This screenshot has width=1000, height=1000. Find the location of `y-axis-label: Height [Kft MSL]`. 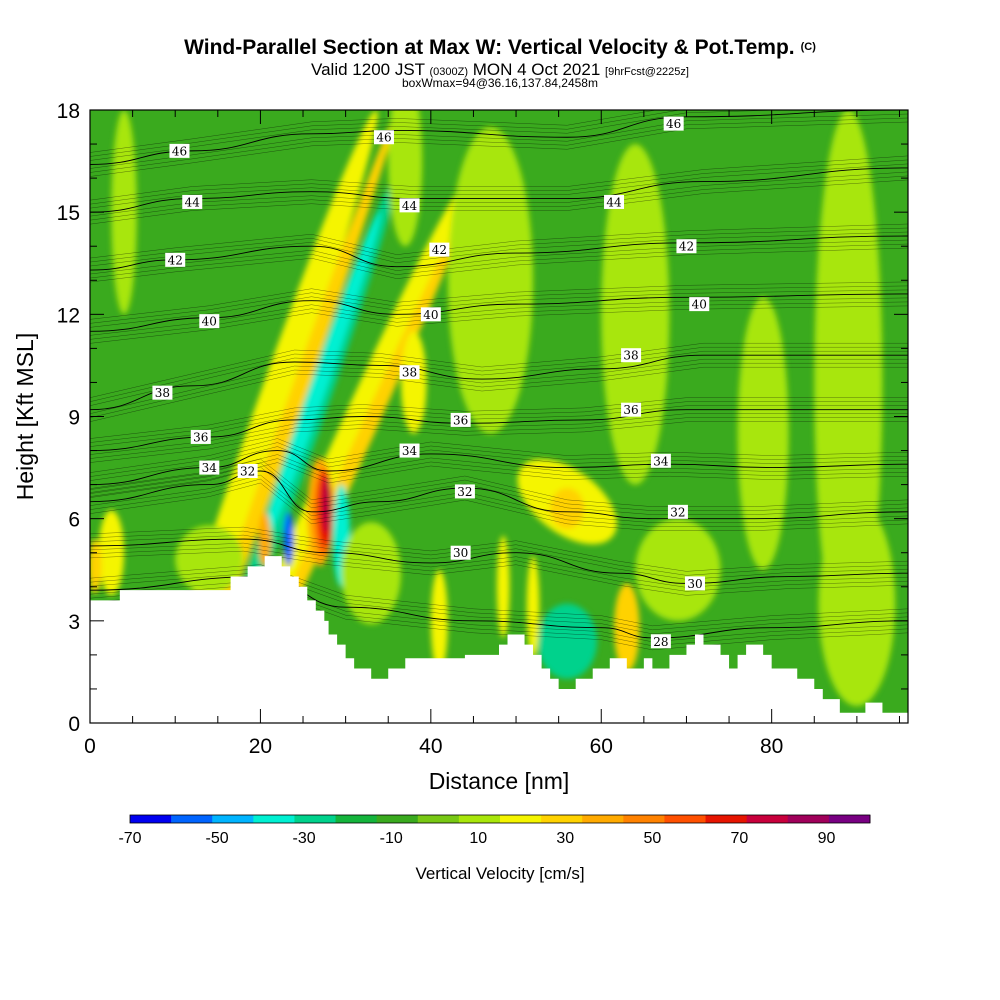

y-axis-label: Height [Kft MSL] is located at coordinates (25, 416).